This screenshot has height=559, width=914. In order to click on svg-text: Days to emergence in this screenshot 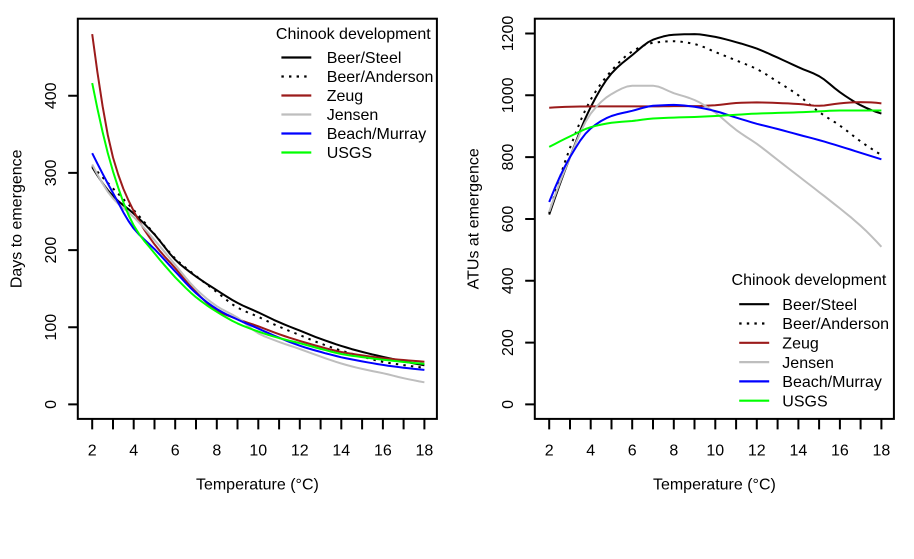, I will do `click(16, 218)`.